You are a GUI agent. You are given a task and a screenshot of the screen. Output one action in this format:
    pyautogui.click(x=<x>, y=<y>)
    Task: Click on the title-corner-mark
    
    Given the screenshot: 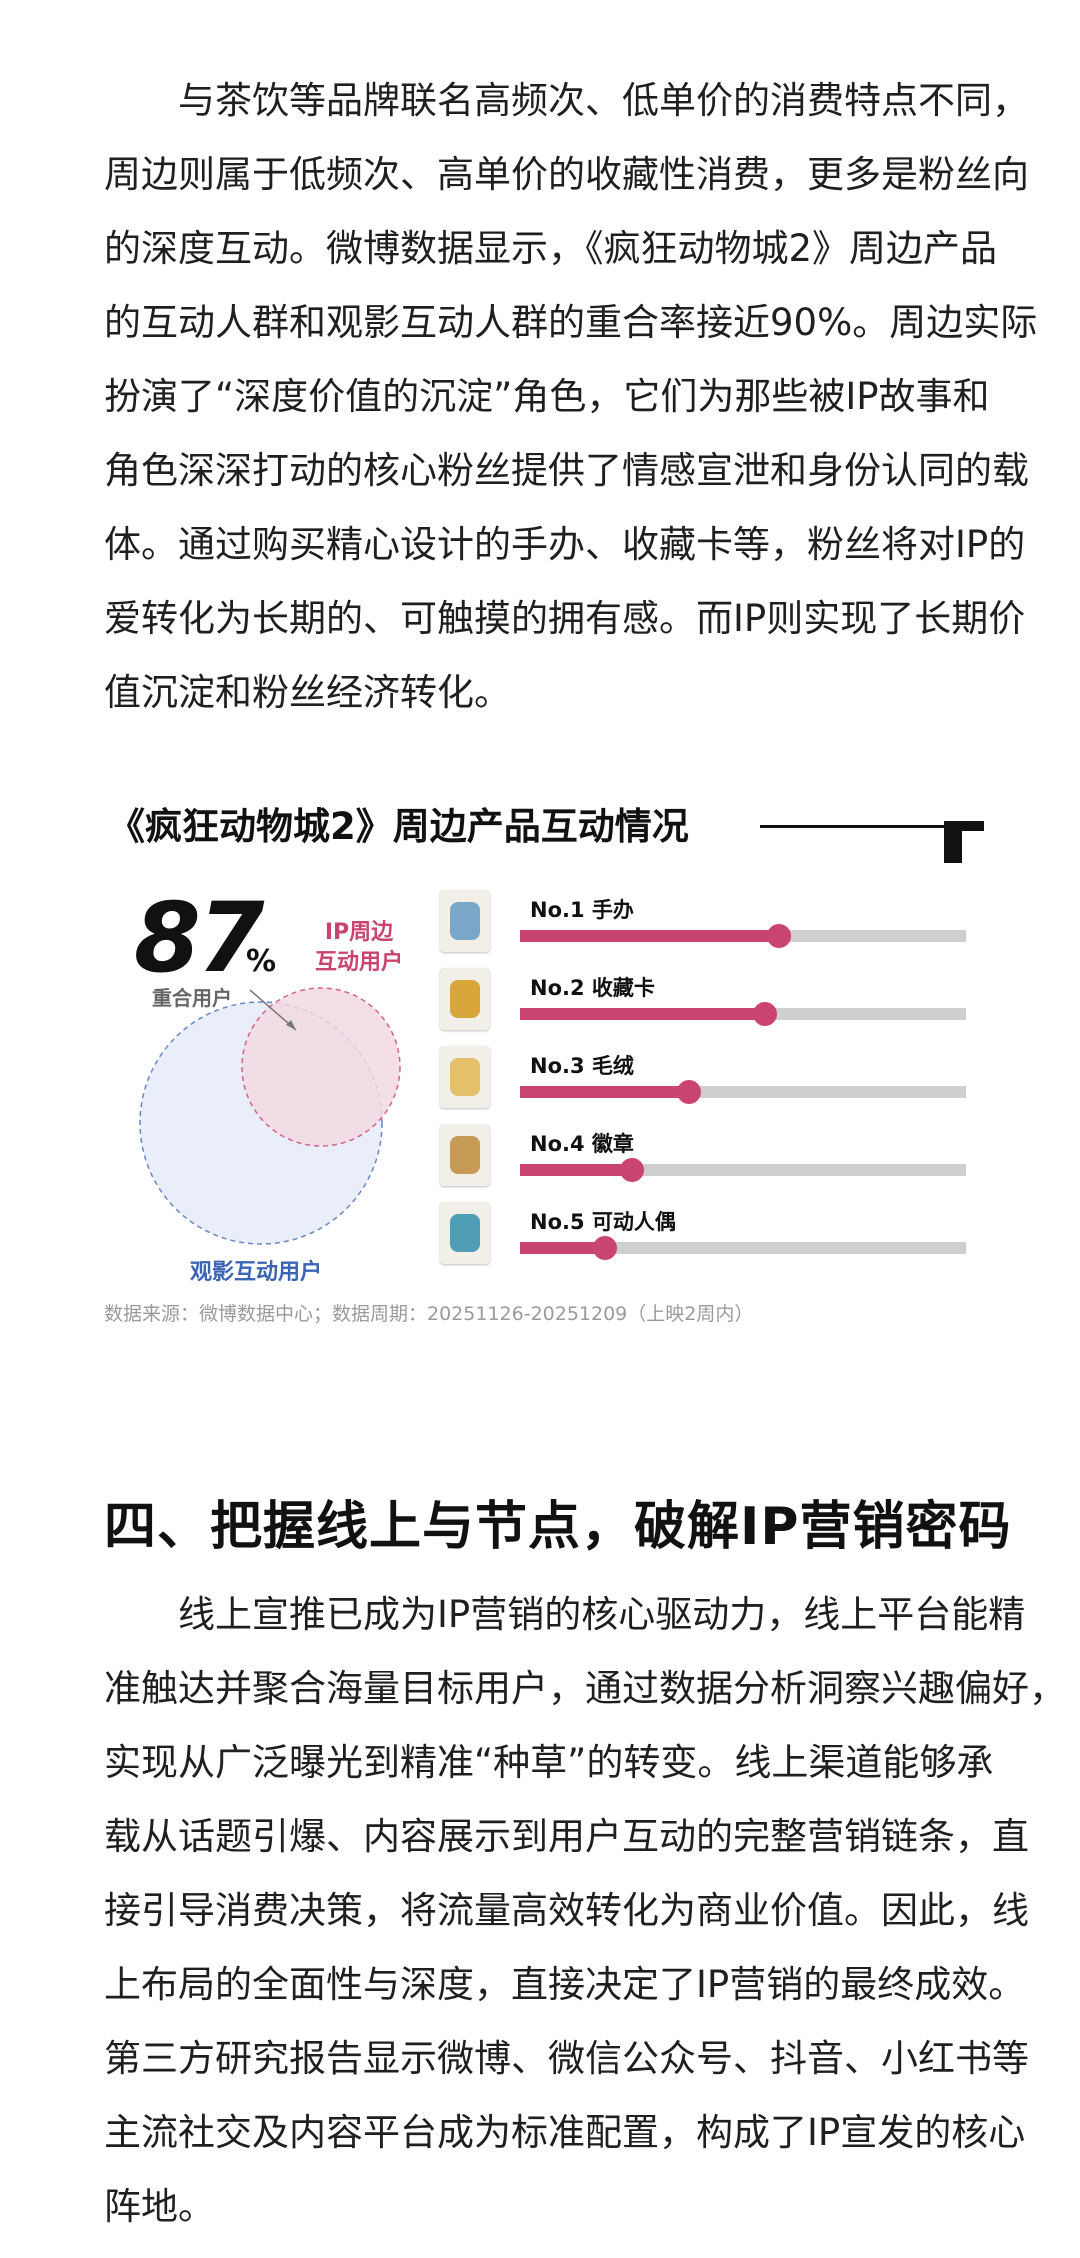 What is the action you would take?
    pyautogui.click(x=953, y=842)
    